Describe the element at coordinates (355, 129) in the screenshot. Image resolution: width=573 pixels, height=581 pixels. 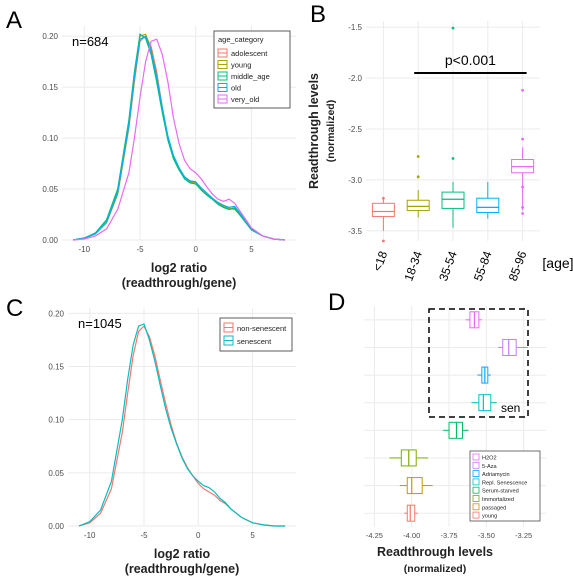
I see `y-tick-label: -2.5` at that location.